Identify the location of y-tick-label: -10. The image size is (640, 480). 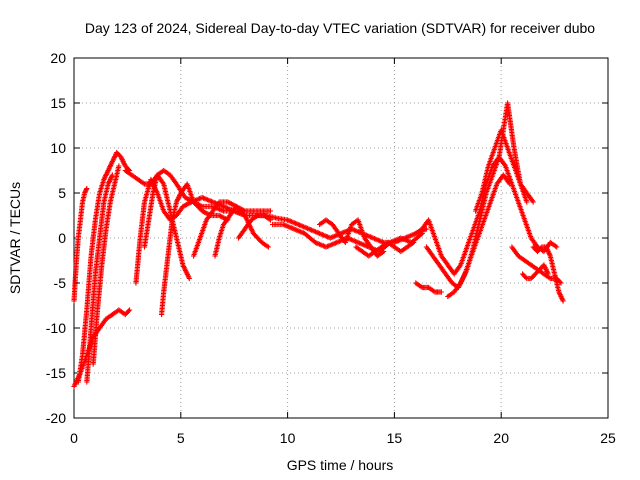
(56, 328).